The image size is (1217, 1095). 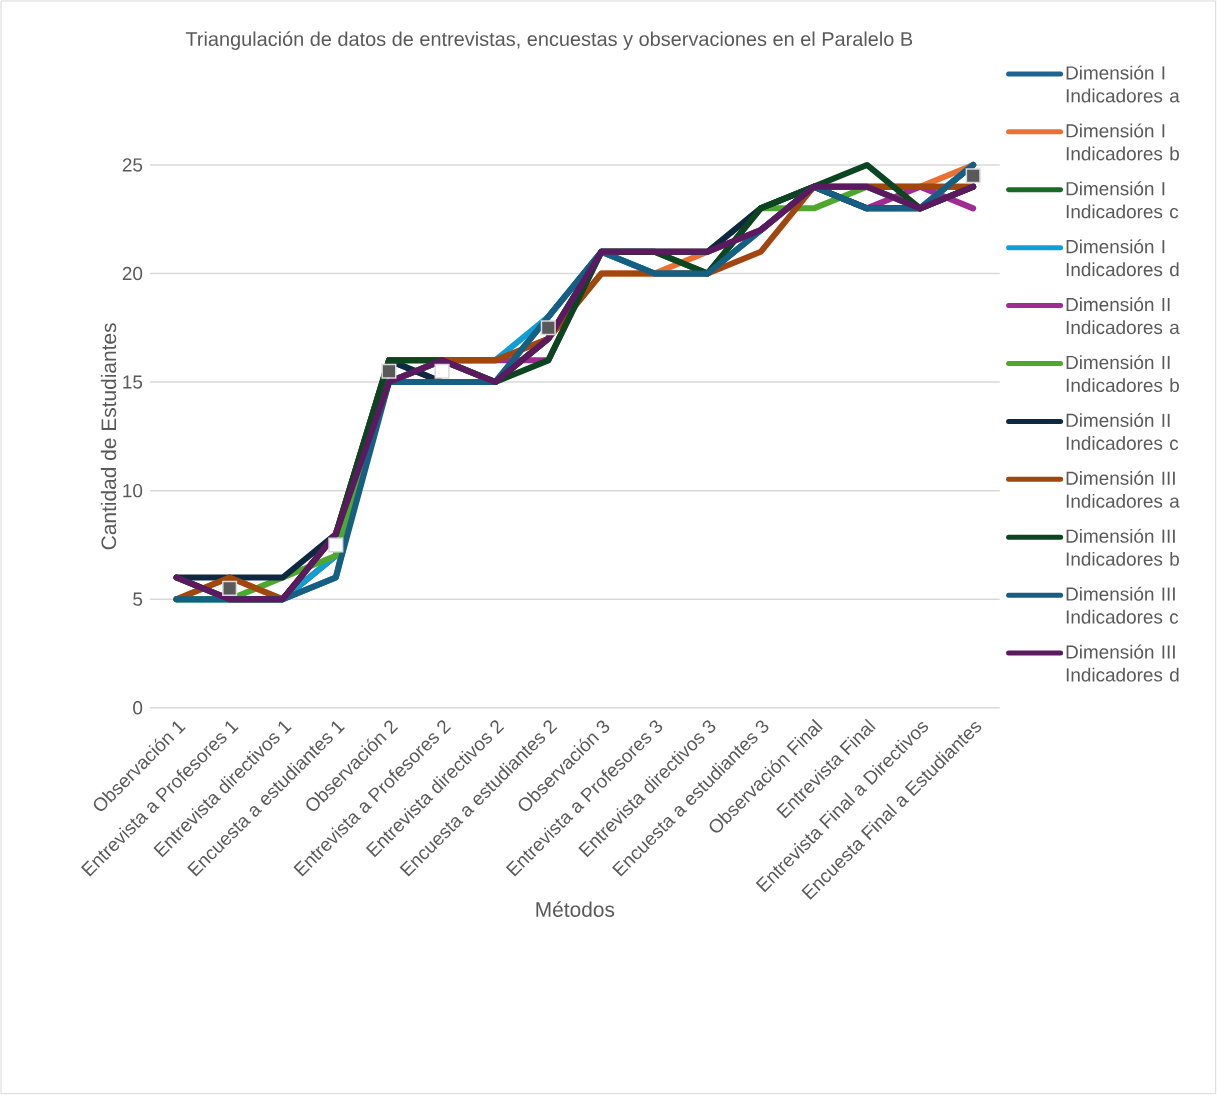 What do you see at coordinates (1122, 374) in the screenshot?
I see `legend-label: Dimensión II Indicadores b` at bounding box center [1122, 374].